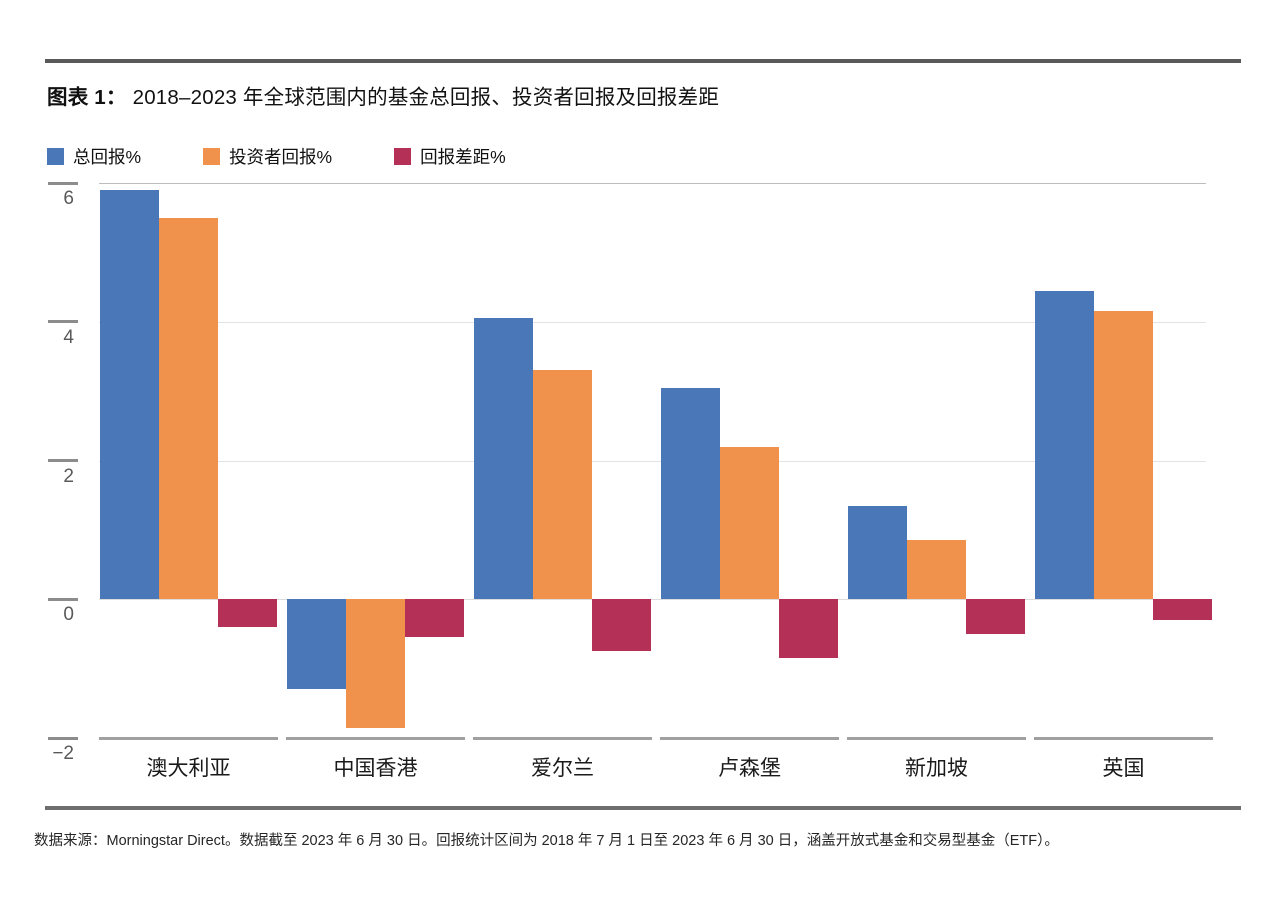 The image size is (1280, 900). I want to click on top-divider, so click(643, 61).